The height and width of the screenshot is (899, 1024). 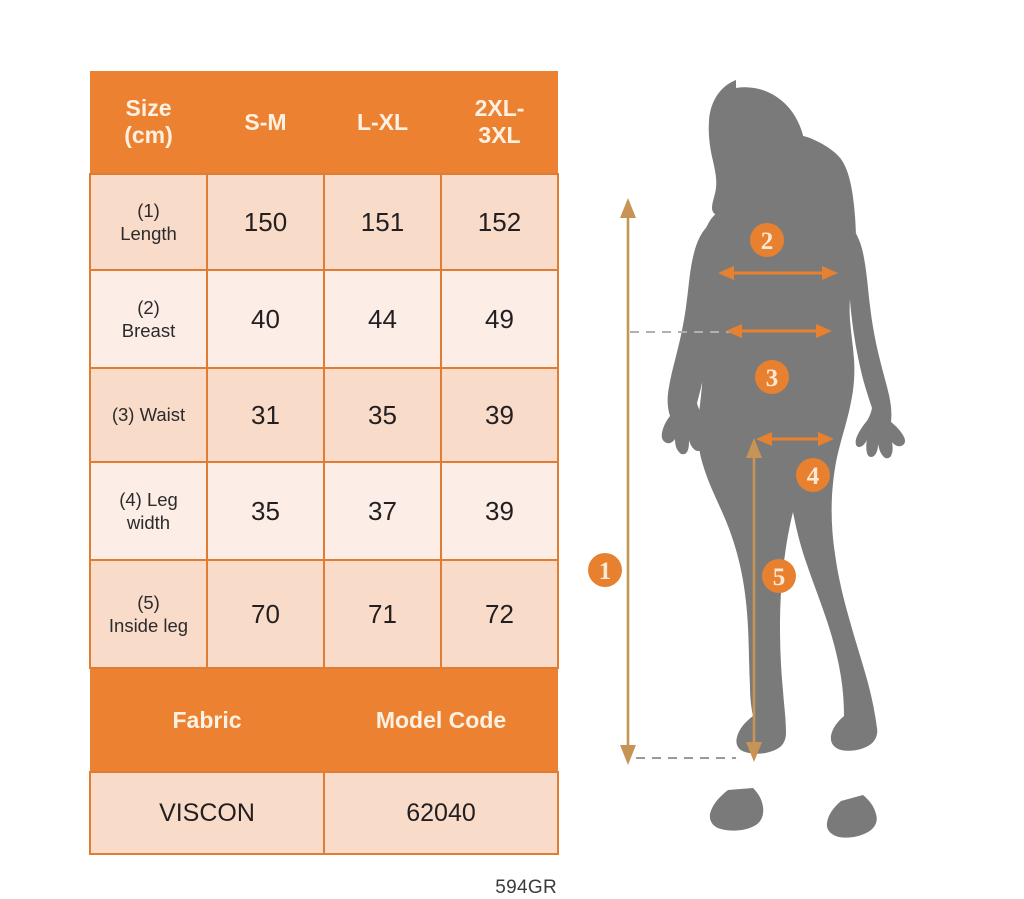 What do you see at coordinates (795, 439) in the screenshot?
I see `measure-line-leg-width` at bounding box center [795, 439].